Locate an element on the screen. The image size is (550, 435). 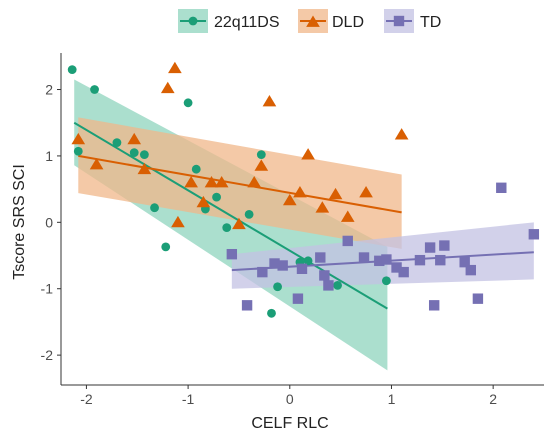
x-tick-label-0: -2 is located at coordinates (86, 399).